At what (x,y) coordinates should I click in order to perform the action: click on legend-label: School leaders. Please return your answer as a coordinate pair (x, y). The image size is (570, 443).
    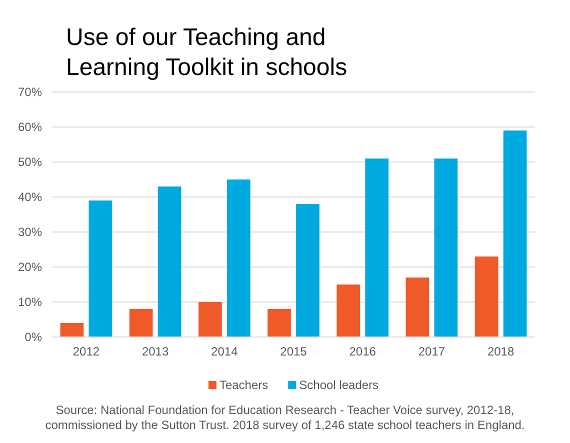
    Looking at the image, I should click on (339, 385).